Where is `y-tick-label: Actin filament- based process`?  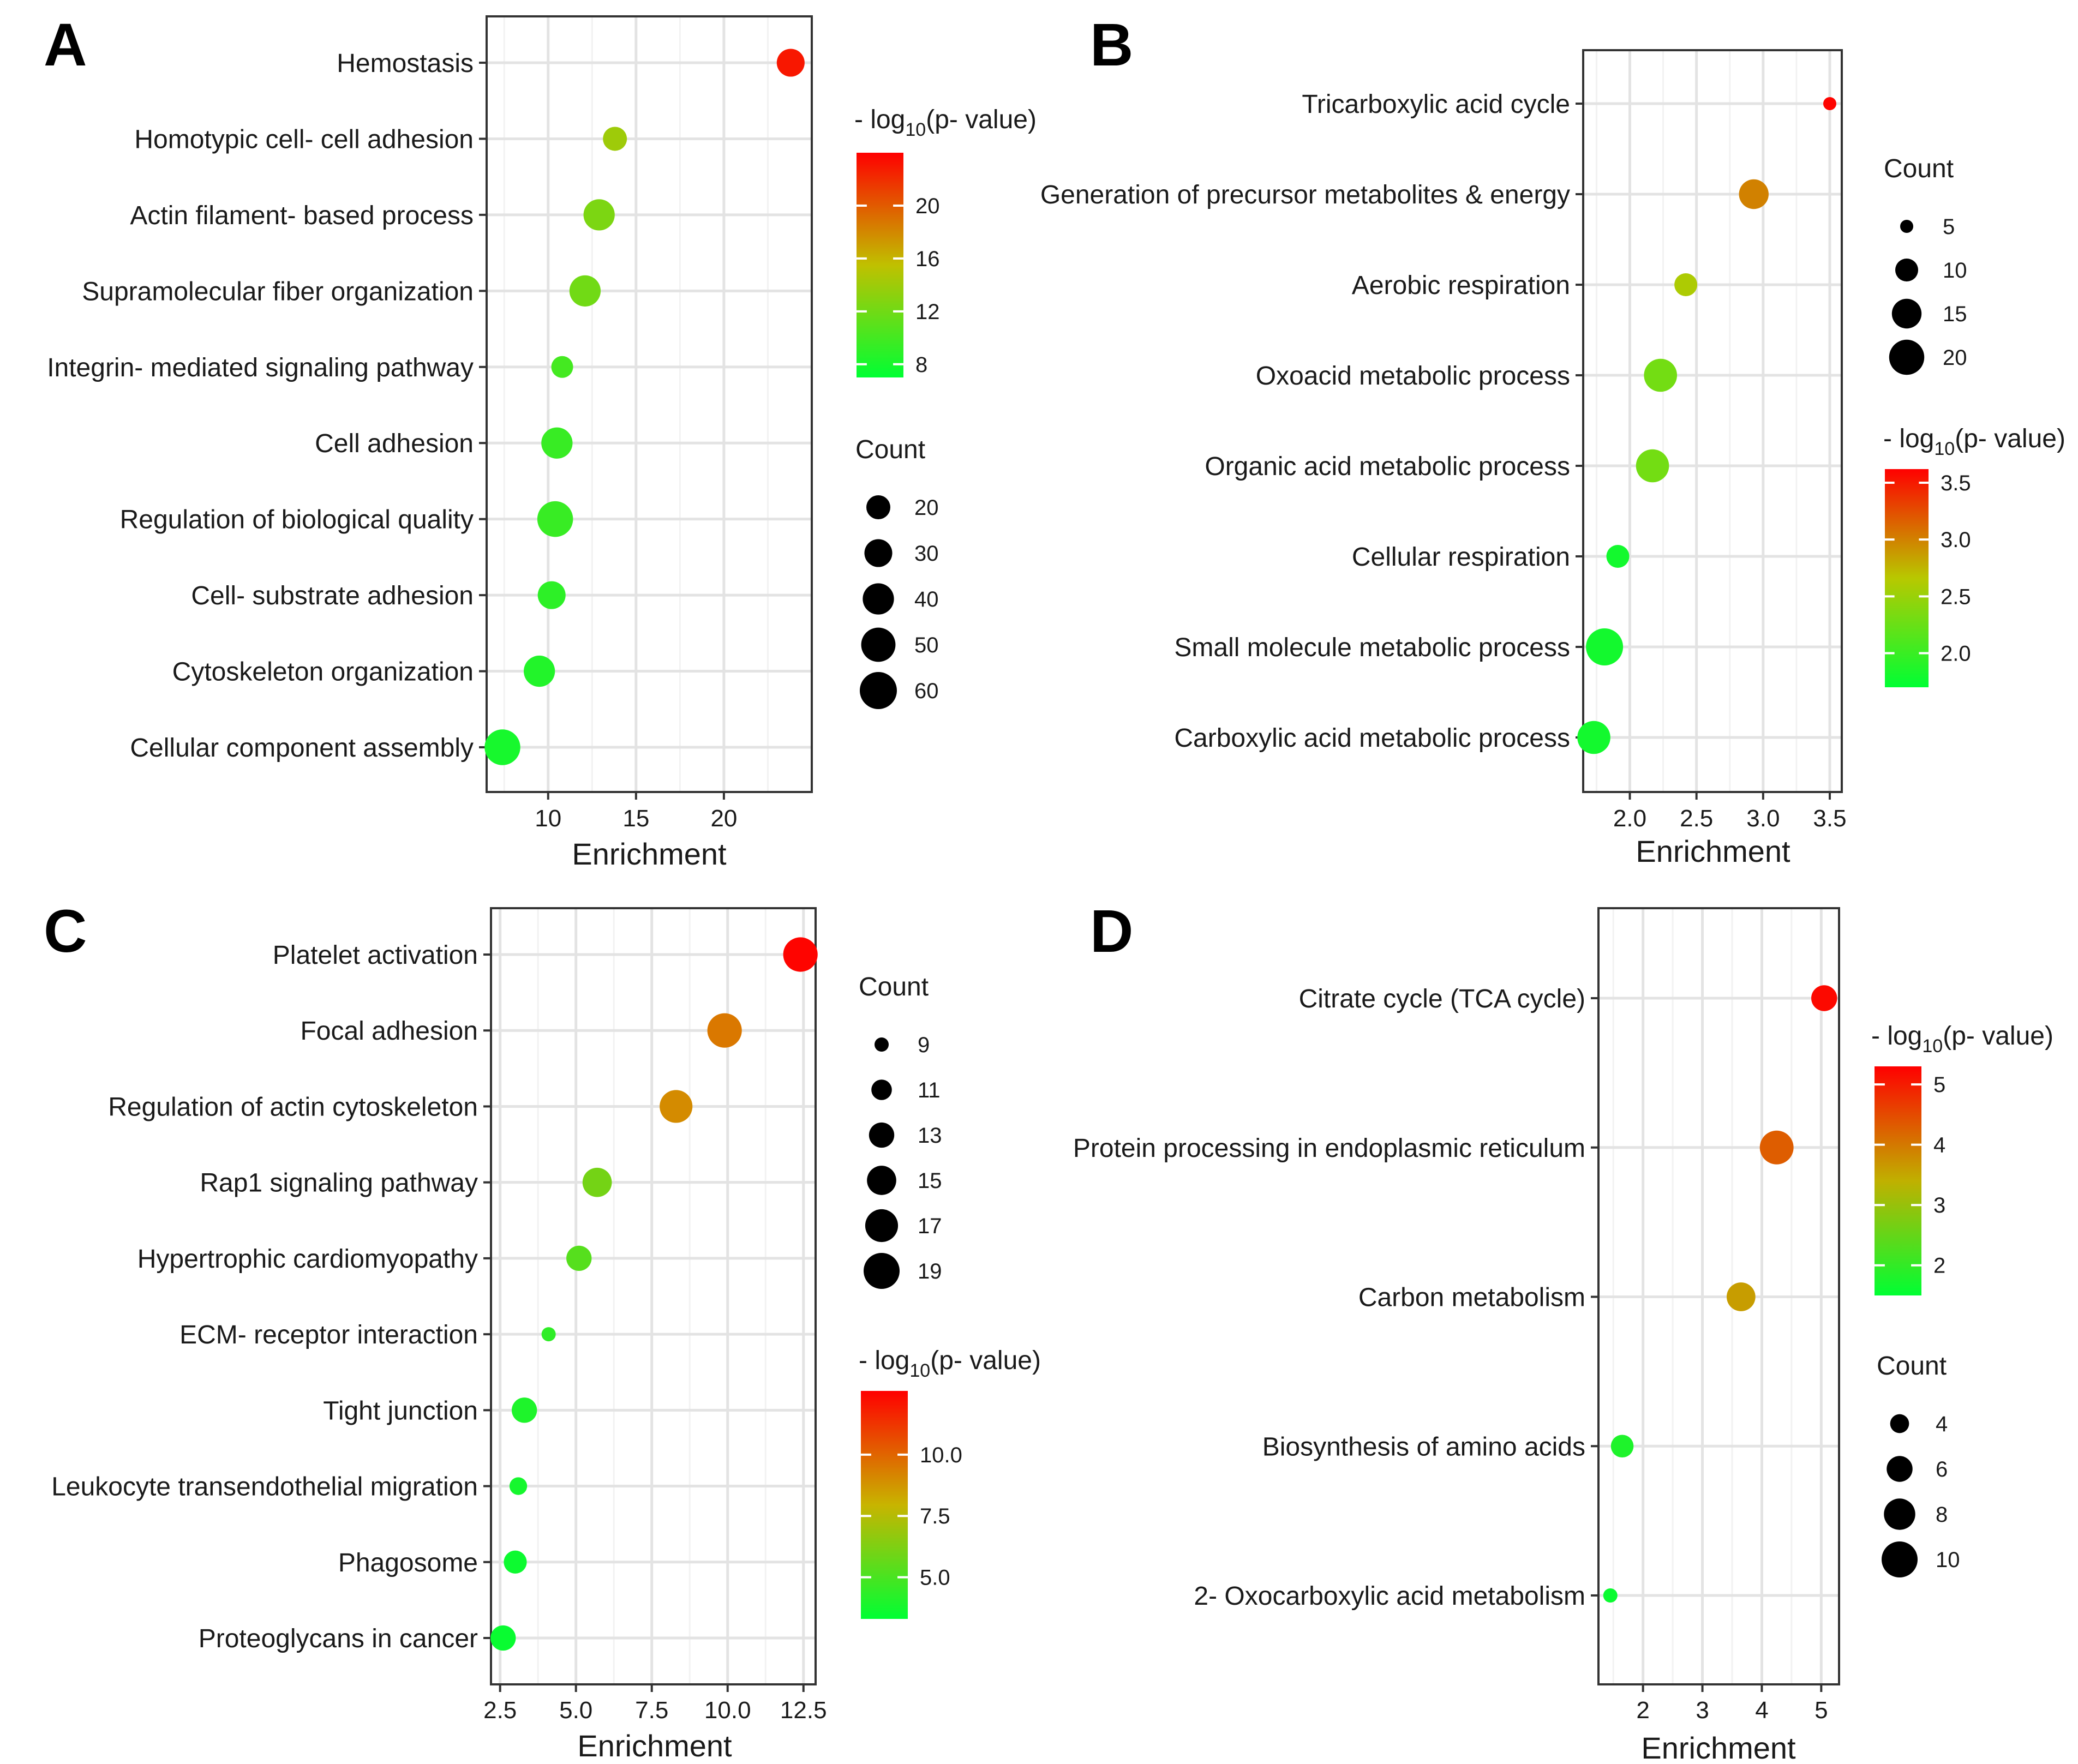
y-tick-label: Actin filament- based process is located at coordinates (302, 215).